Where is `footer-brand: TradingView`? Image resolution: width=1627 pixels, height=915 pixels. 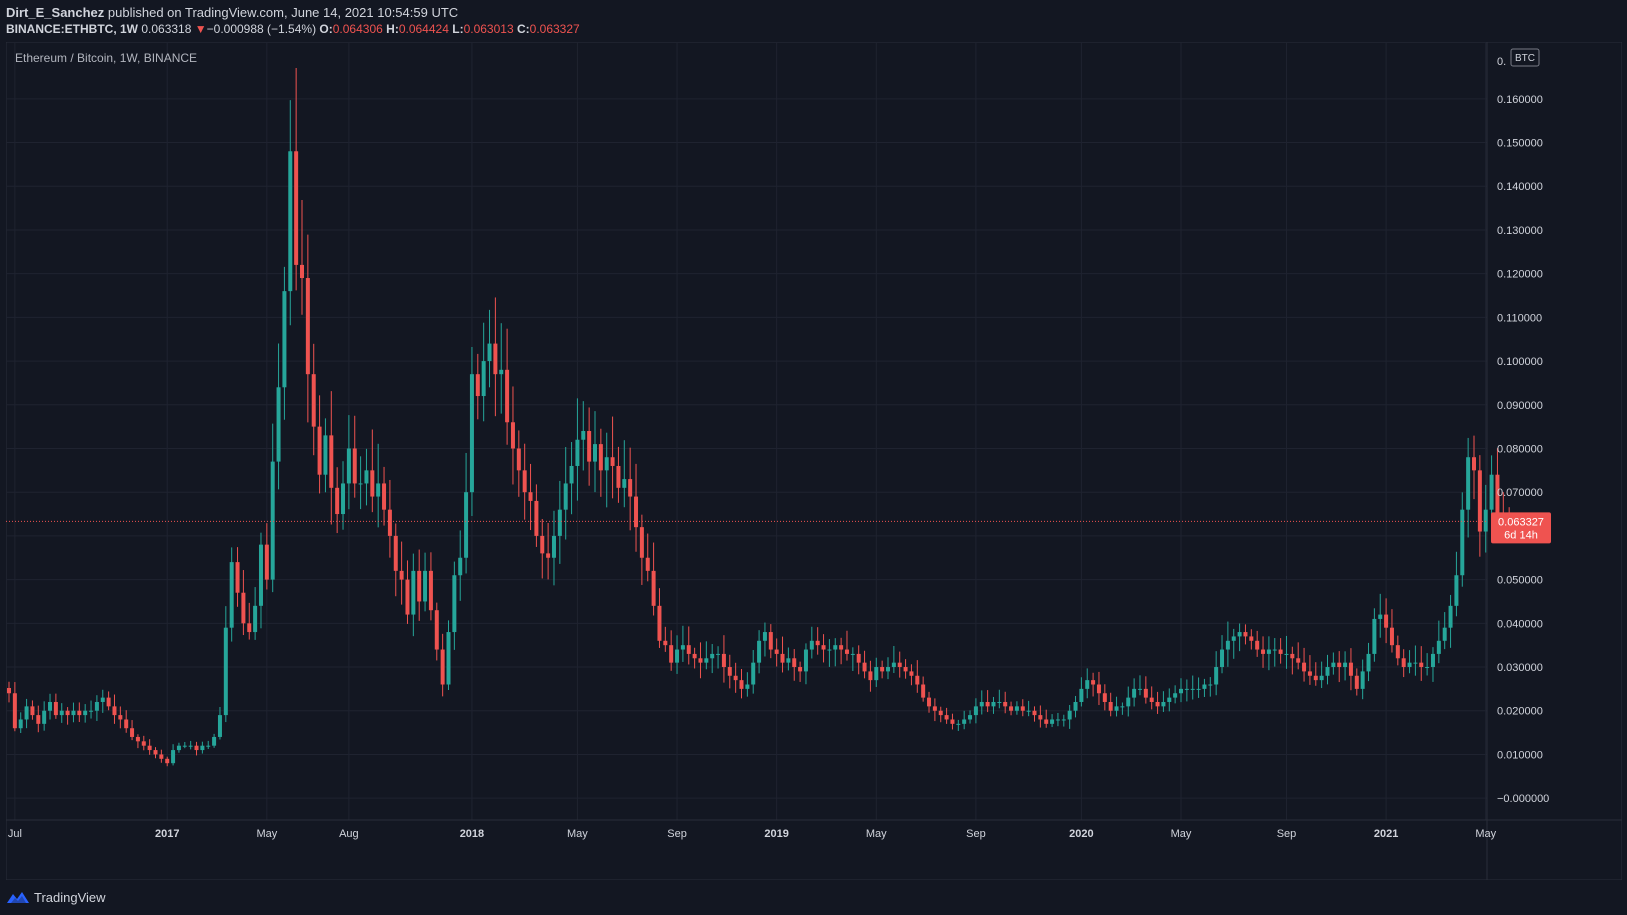
footer-brand: TradingView is located at coordinates (56, 897).